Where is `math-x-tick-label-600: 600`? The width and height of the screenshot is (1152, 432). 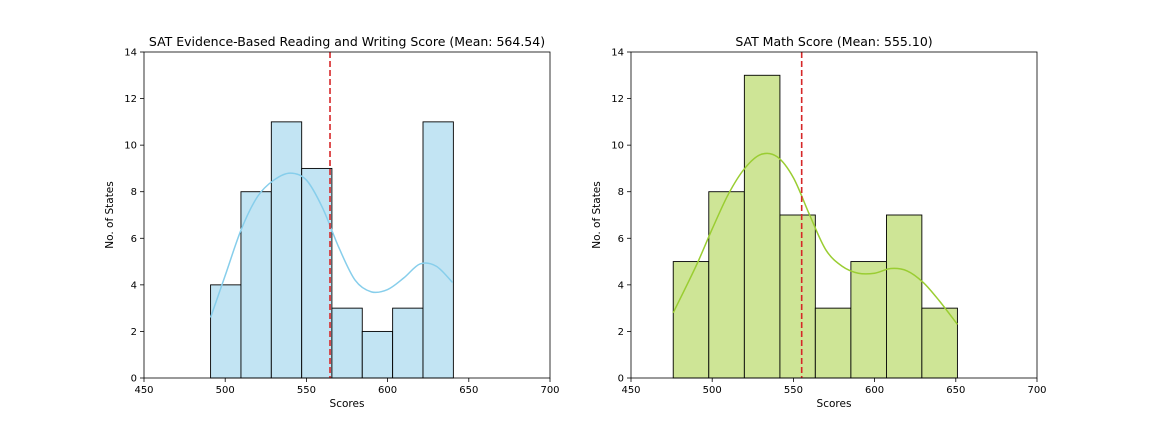 math-x-tick-label-600: 600 is located at coordinates (874, 390).